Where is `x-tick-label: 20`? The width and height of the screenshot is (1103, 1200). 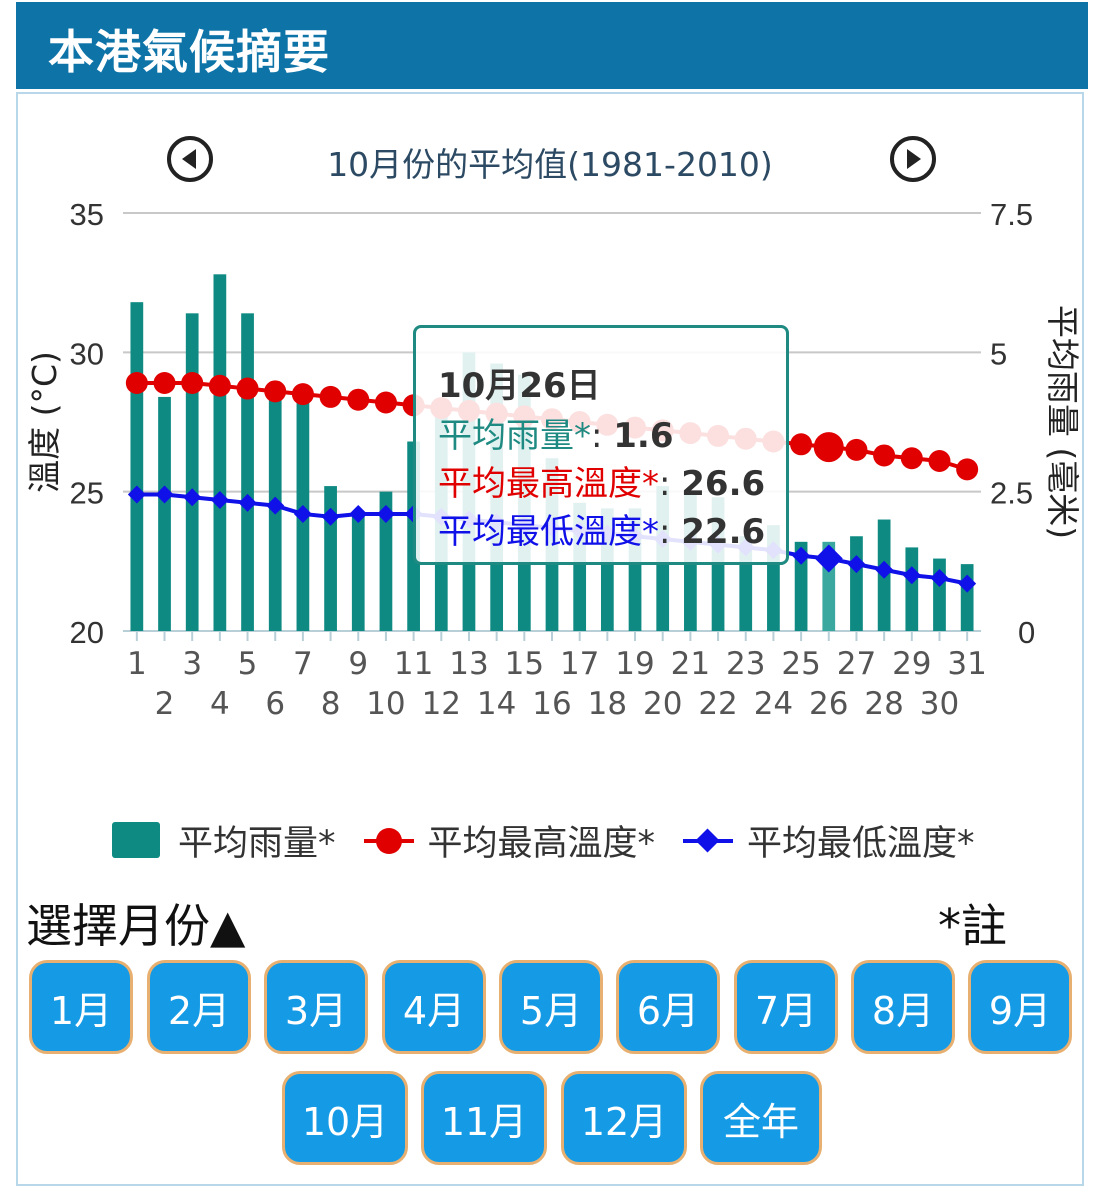
x-tick-label: 20 is located at coordinates (662, 704).